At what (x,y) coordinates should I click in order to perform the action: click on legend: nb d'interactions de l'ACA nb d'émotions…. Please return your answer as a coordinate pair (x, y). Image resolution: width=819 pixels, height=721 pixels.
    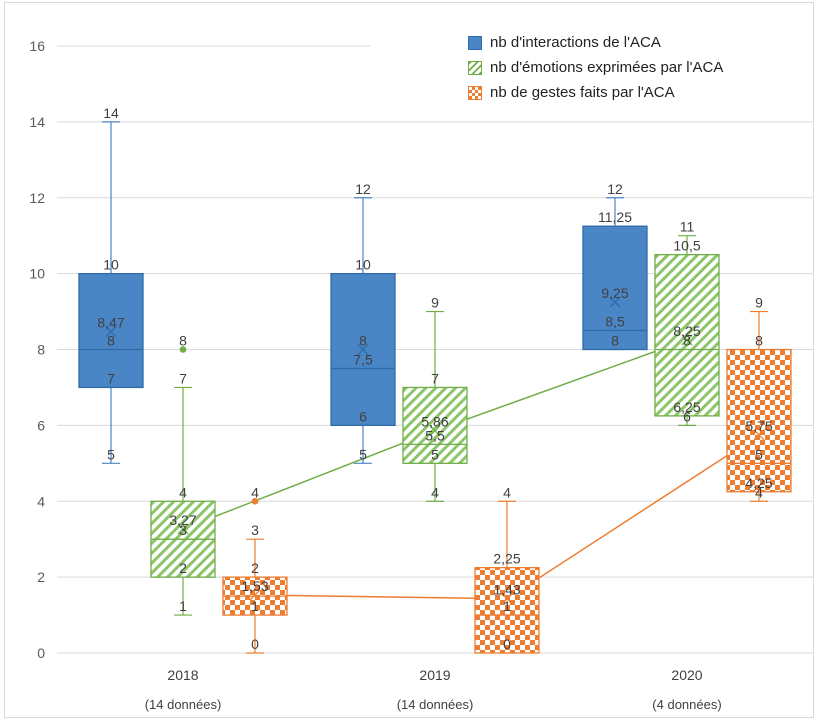
    Looking at the image, I should click on (595, 67).